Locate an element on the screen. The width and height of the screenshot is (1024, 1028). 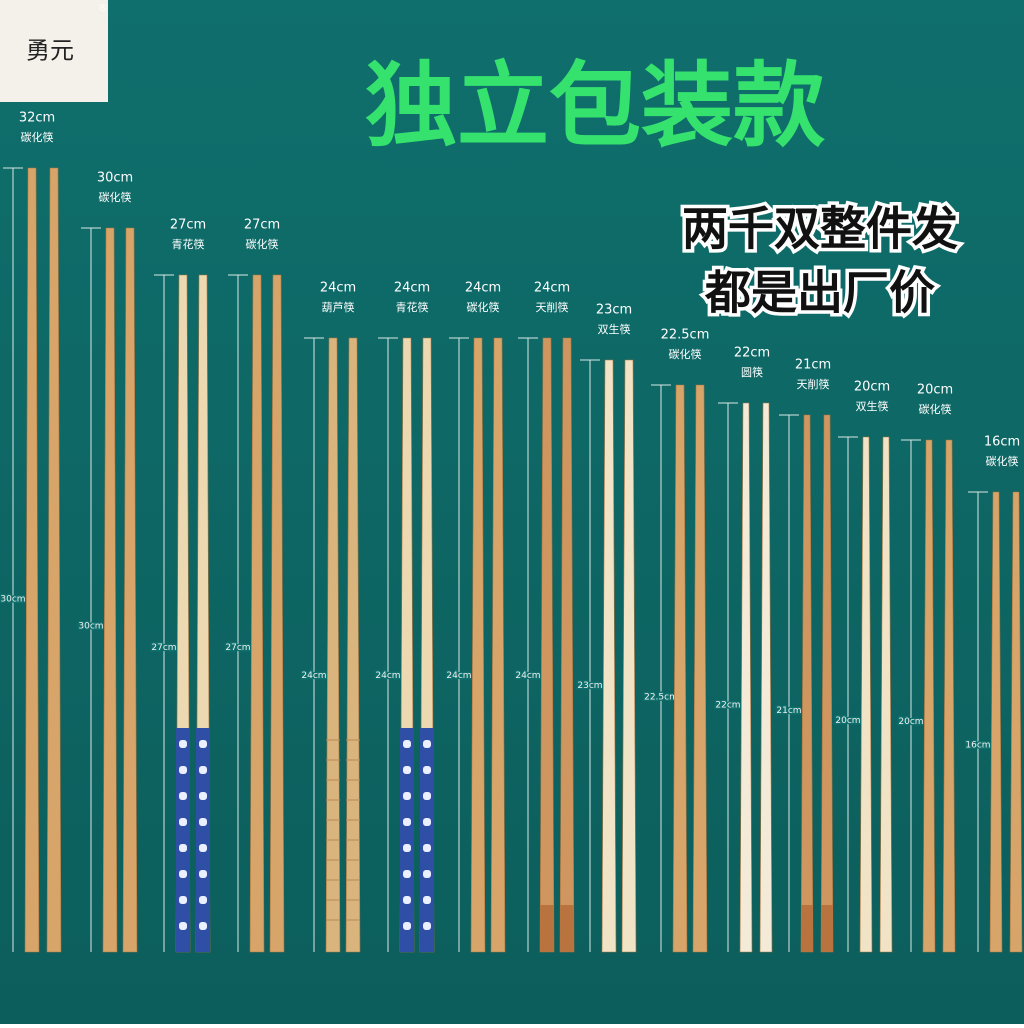
subtitle: 两千双整件发 is located at coordinates (820, 229).